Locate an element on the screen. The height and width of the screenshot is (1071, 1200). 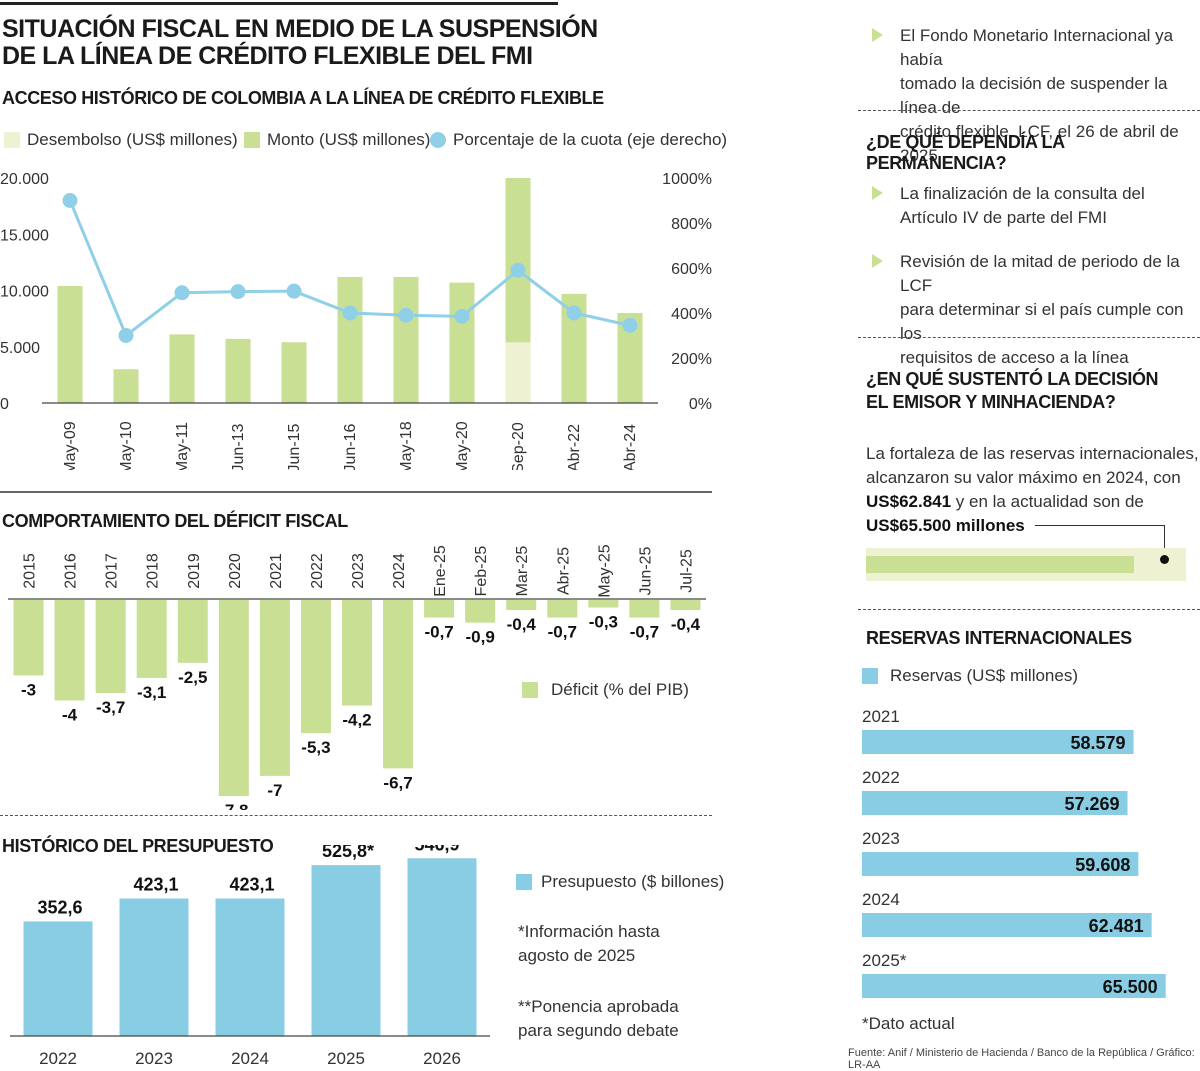
deficit-value-label: -4,2 is located at coordinates (356, 720).